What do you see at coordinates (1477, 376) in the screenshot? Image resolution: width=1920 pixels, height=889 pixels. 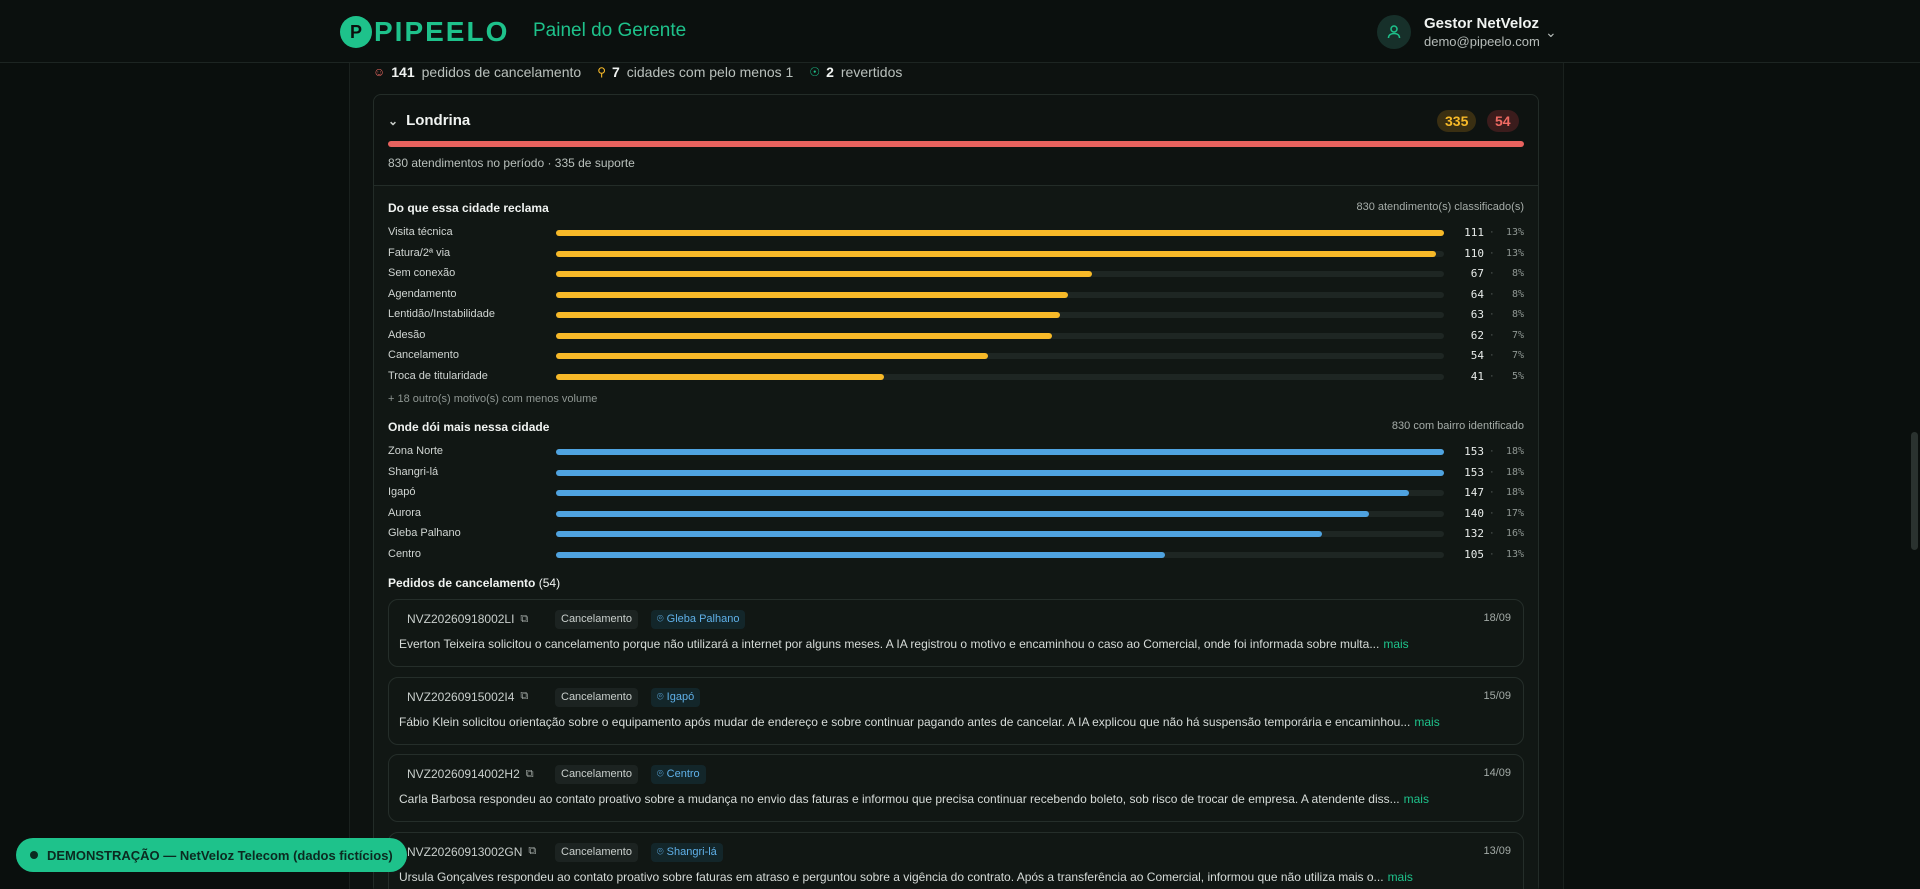 I see `row-count: 41` at bounding box center [1477, 376].